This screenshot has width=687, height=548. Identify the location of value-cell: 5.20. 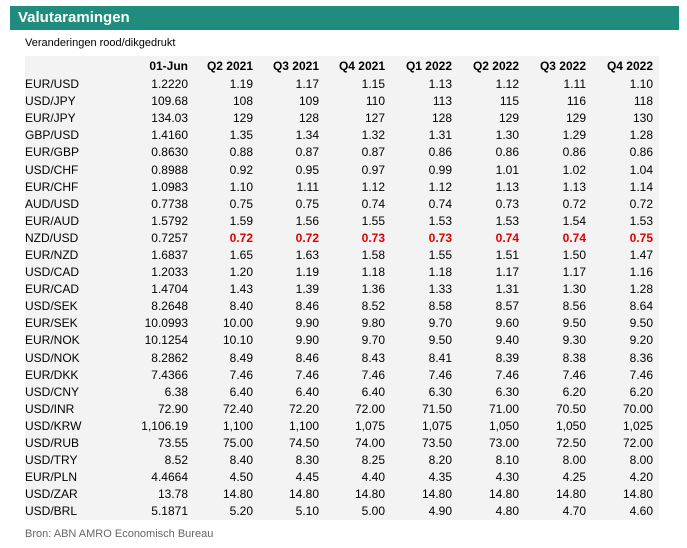
(241, 511).